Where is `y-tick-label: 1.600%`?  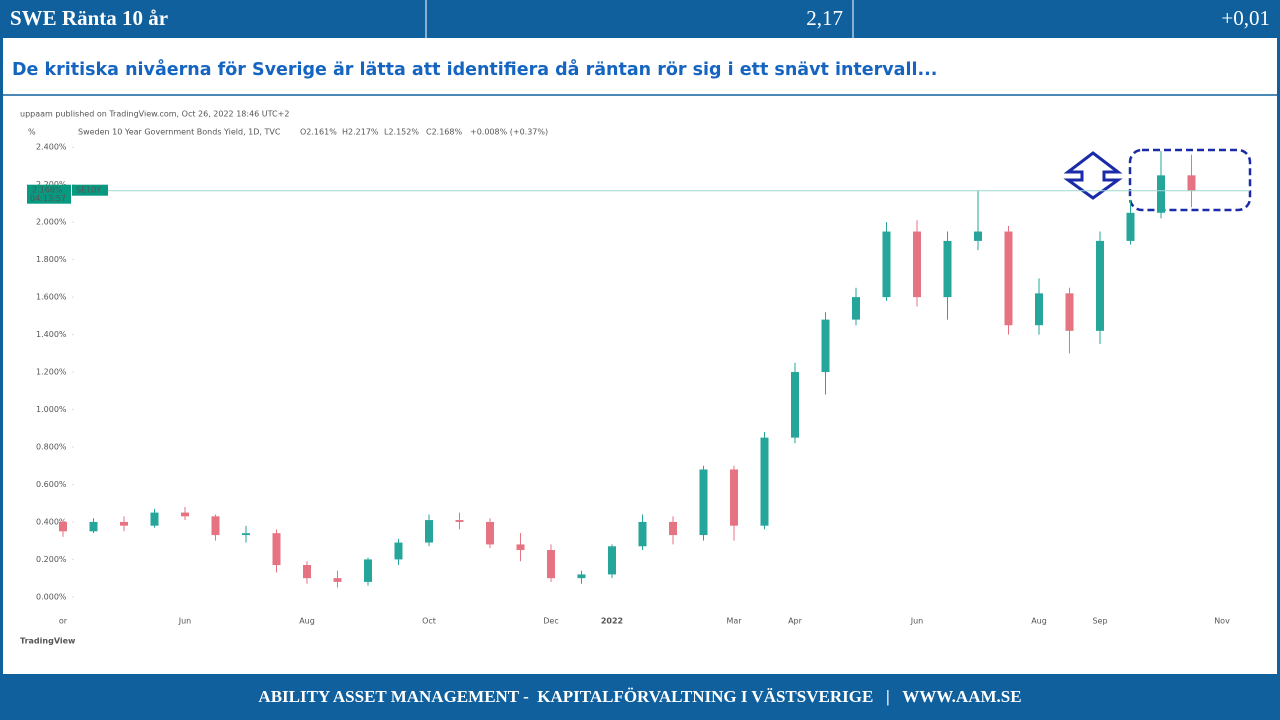
y-tick-label: 1.600% is located at coordinates (51, 297).